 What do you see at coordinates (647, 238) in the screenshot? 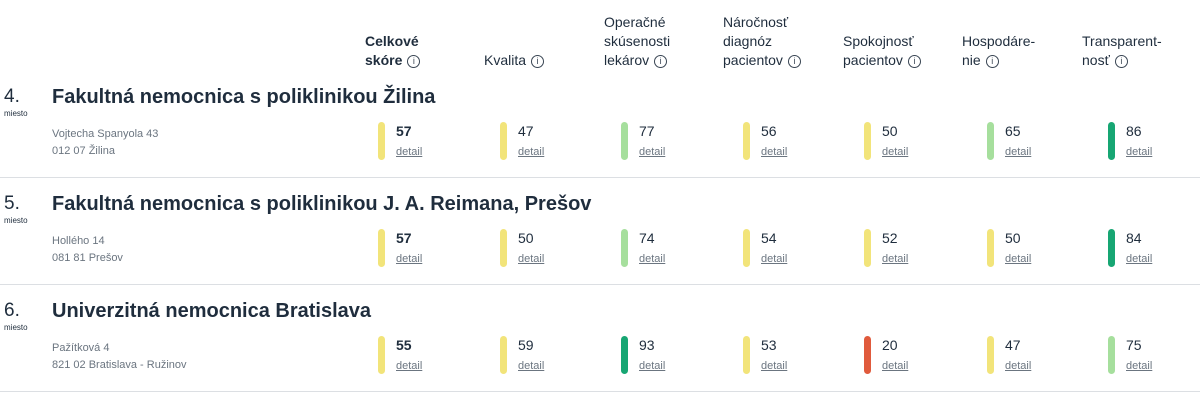
I see `score-value: 74` at bounding box center [647, 238].